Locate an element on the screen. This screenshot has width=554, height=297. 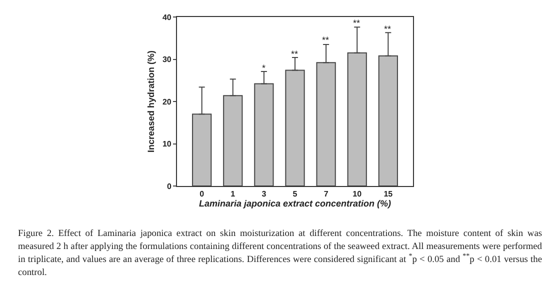
x-tick-label: 5 is located at coordinates (295, 194).